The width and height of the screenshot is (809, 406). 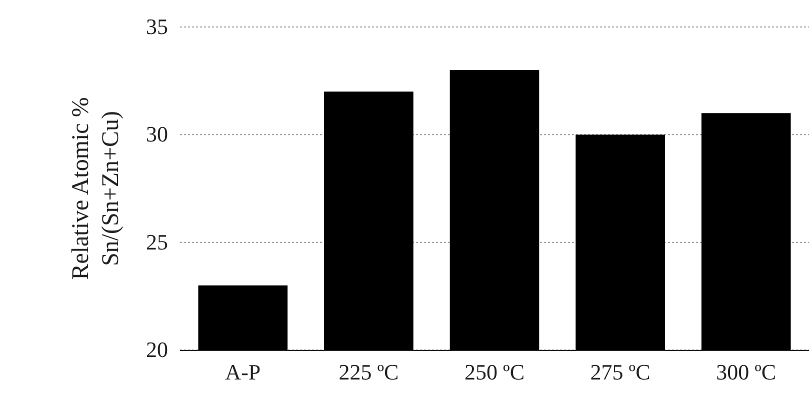 What do you see at coordinates (243, 372) in the screenshot?
I see `x-tick-label: A-P` at bounding box center [243, 372].